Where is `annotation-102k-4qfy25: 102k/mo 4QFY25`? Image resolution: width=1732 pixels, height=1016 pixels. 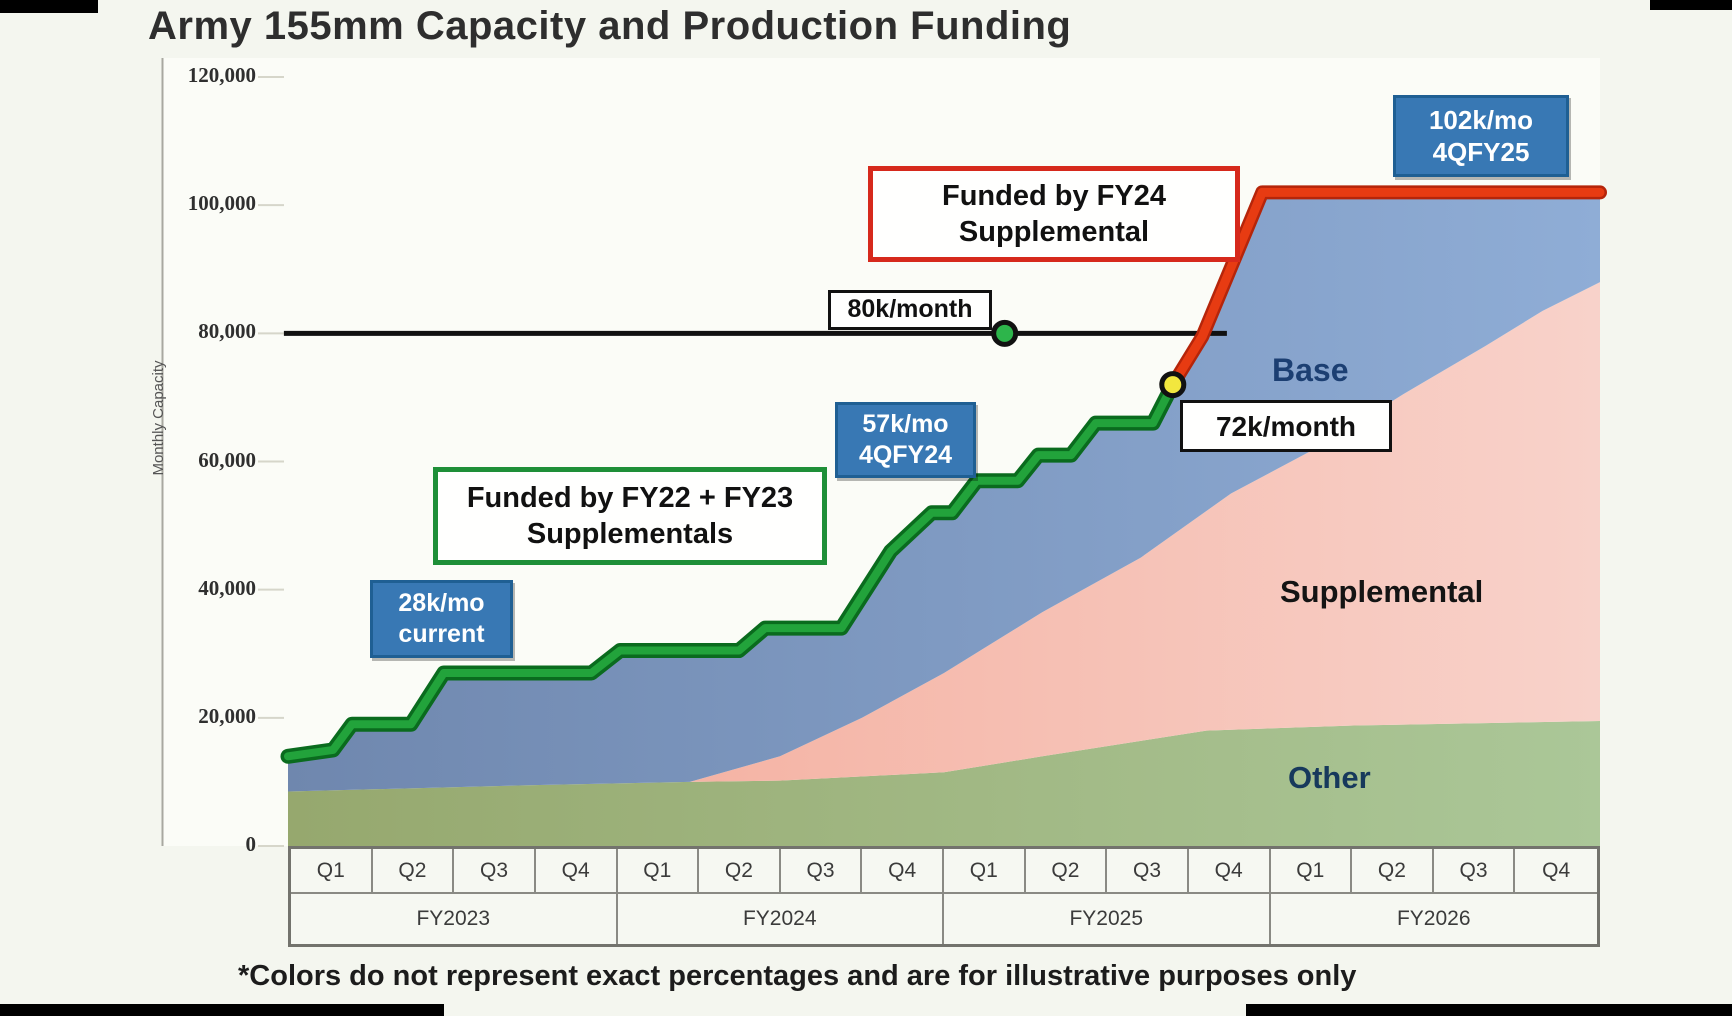
annotation-102k-4qfy25: 102k/mo 4QFY25 is located at coordinates (1481, 136).